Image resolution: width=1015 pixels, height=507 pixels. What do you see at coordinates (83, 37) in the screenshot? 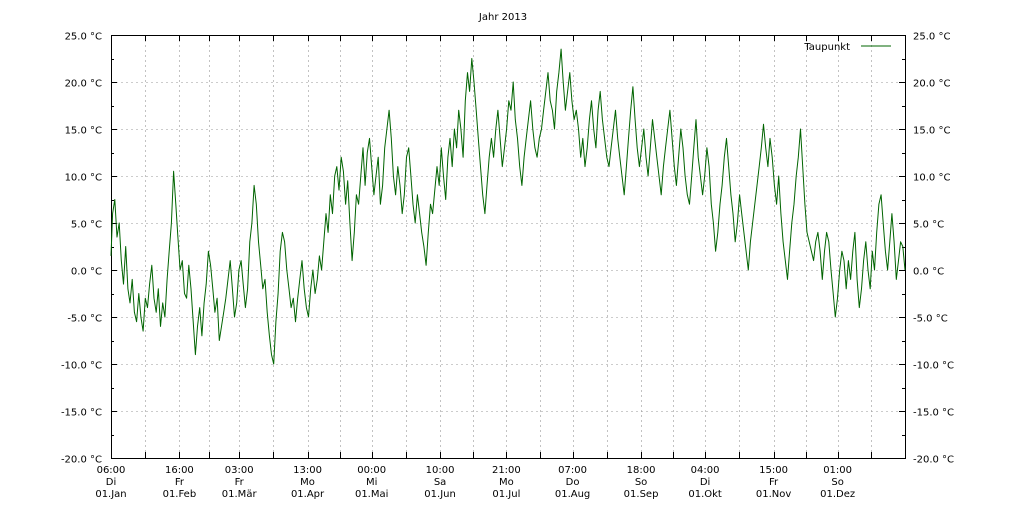
I see `y-tick-label-left: 25.0 °C` at bounding box center [83, 37].